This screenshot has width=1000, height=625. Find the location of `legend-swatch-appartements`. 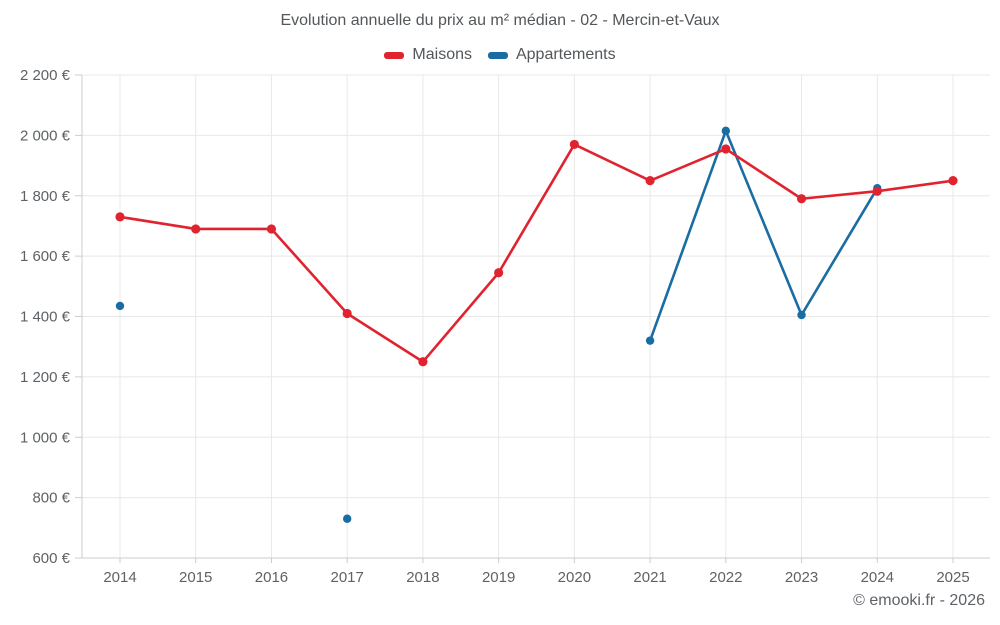

legend-swatch-appartements is located at coordinates (497, 55).